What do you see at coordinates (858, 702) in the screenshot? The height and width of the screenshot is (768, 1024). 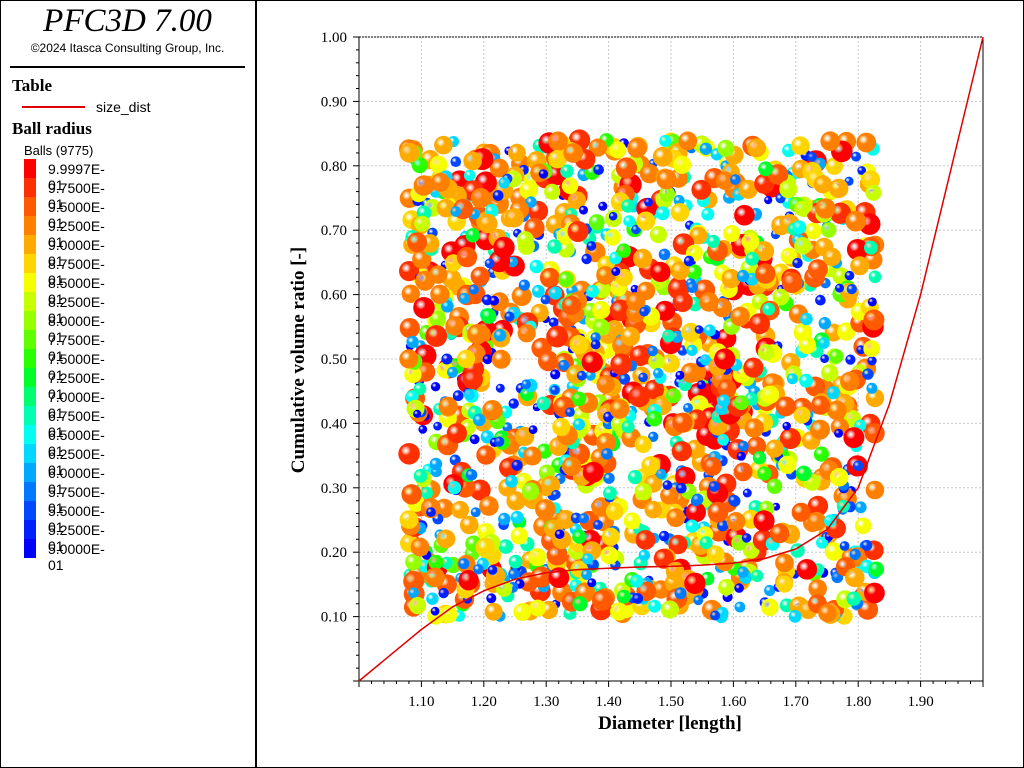 I see `x-tick-label: 1.80` at bounding box center [858, 702].